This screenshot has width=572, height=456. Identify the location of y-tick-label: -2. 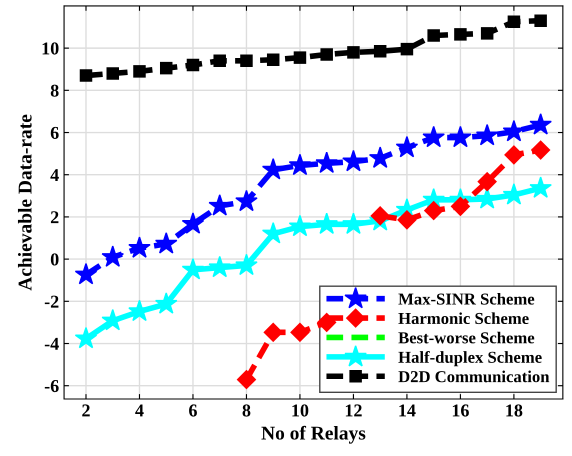
(51, 302).